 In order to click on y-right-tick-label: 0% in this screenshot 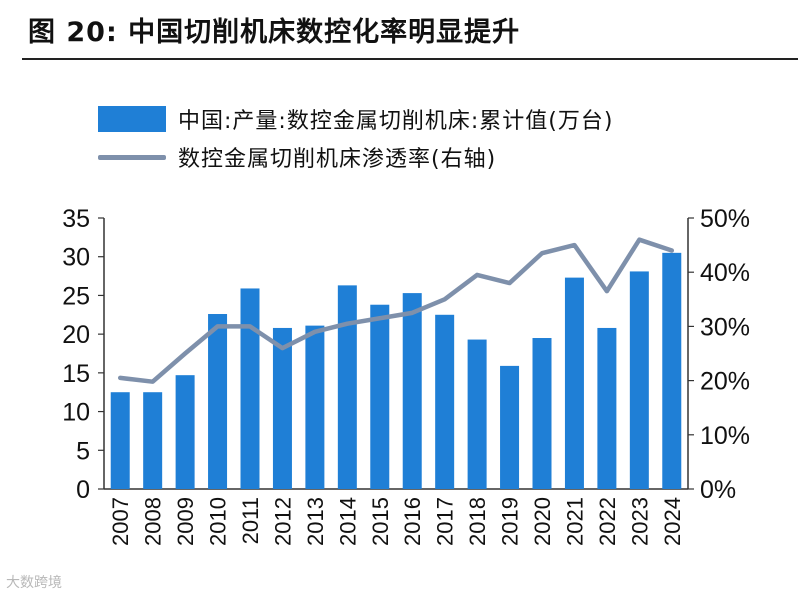, I will do `click(718, 490)`.